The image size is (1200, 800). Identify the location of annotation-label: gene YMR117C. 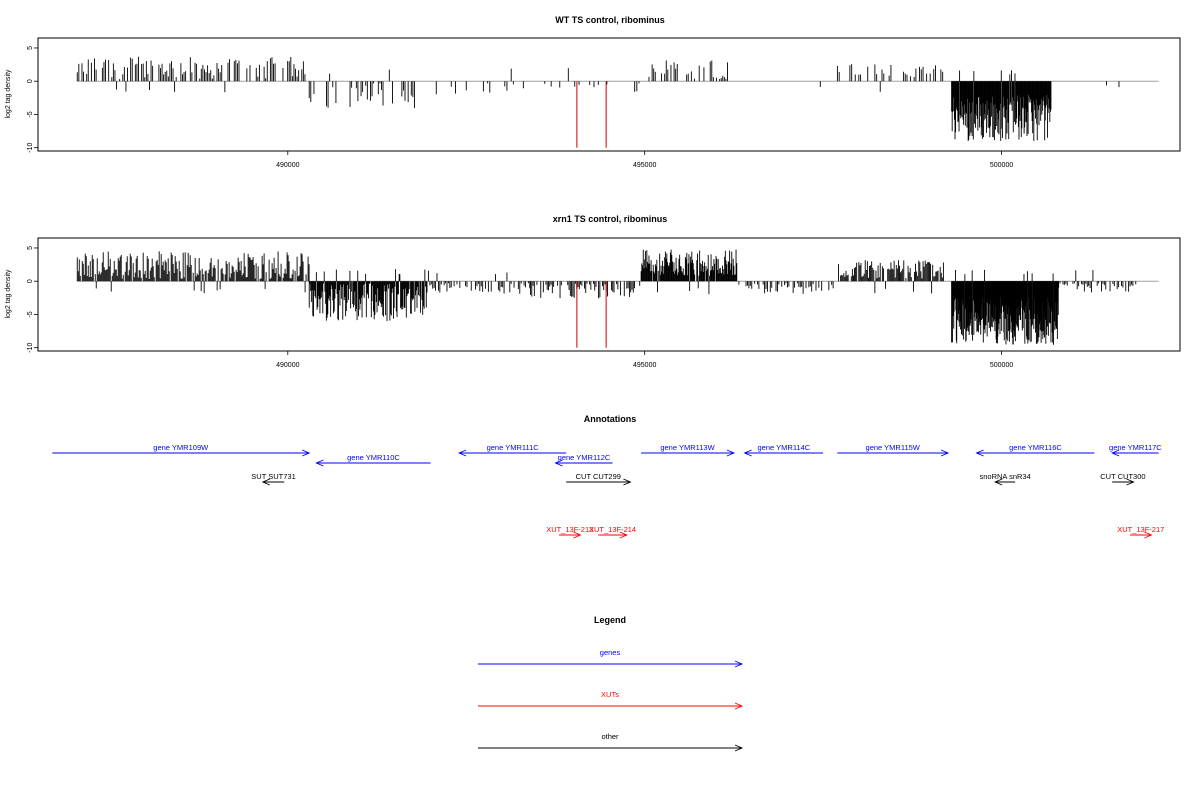
(1135, 447).